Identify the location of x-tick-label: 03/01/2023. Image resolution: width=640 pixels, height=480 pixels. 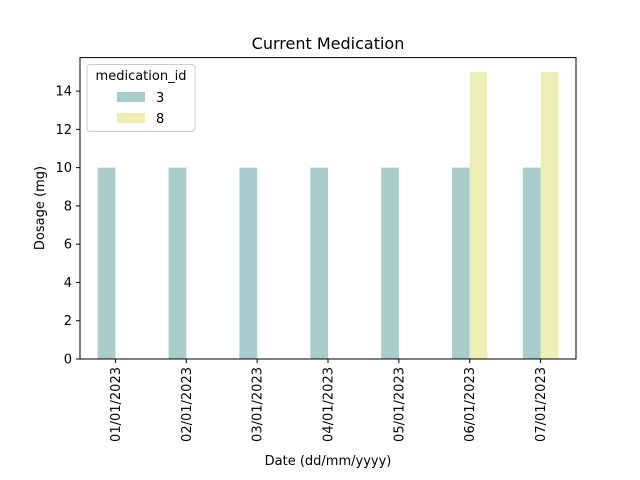
(258, 404).